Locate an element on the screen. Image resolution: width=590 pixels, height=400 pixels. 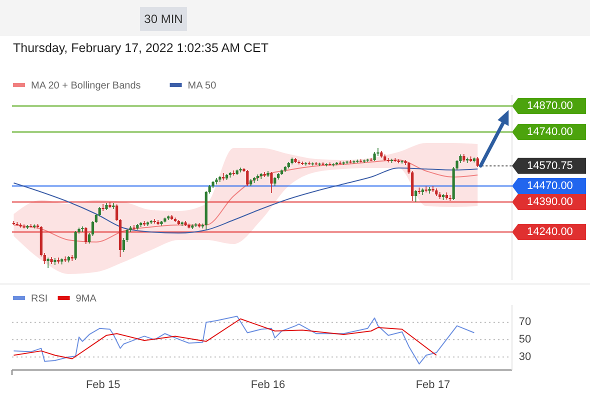
legend-label: RSI is located at coordinates (39, 299).